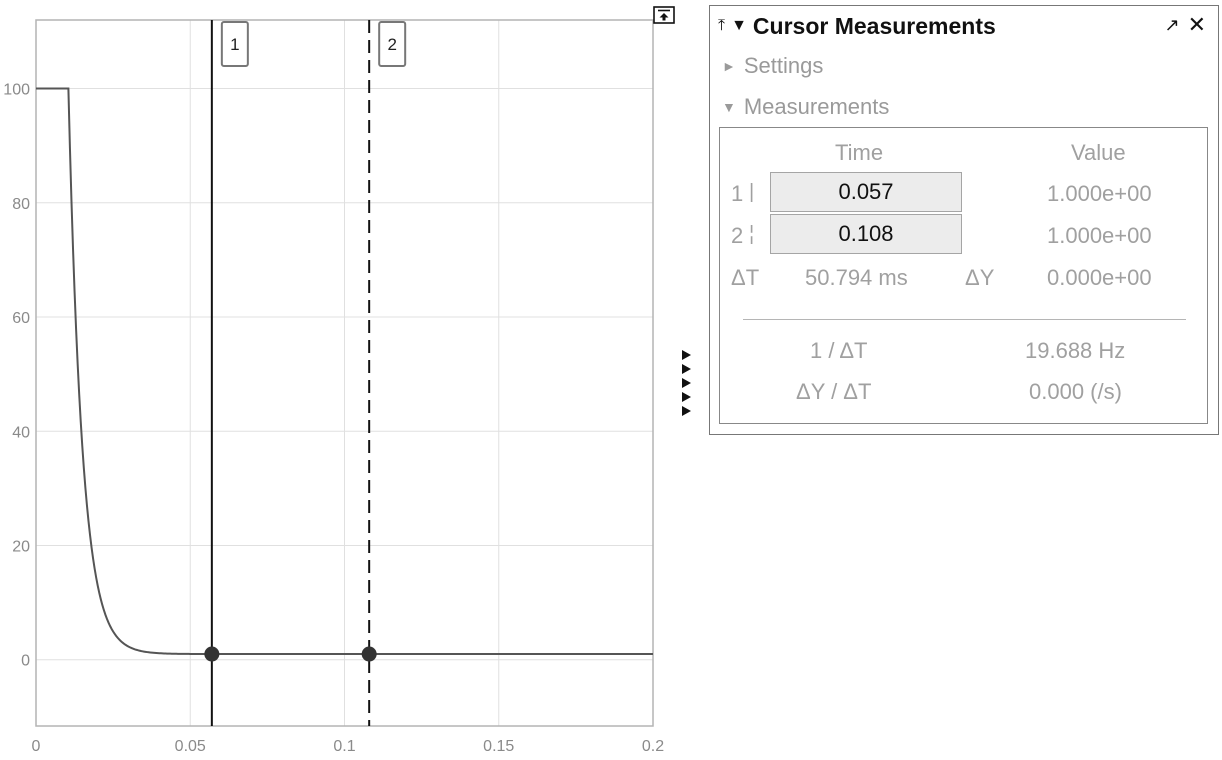 The height and width of the screenshot is (760, 1222). I want to click on x-tick-label: 0.2, so click(653, 746).